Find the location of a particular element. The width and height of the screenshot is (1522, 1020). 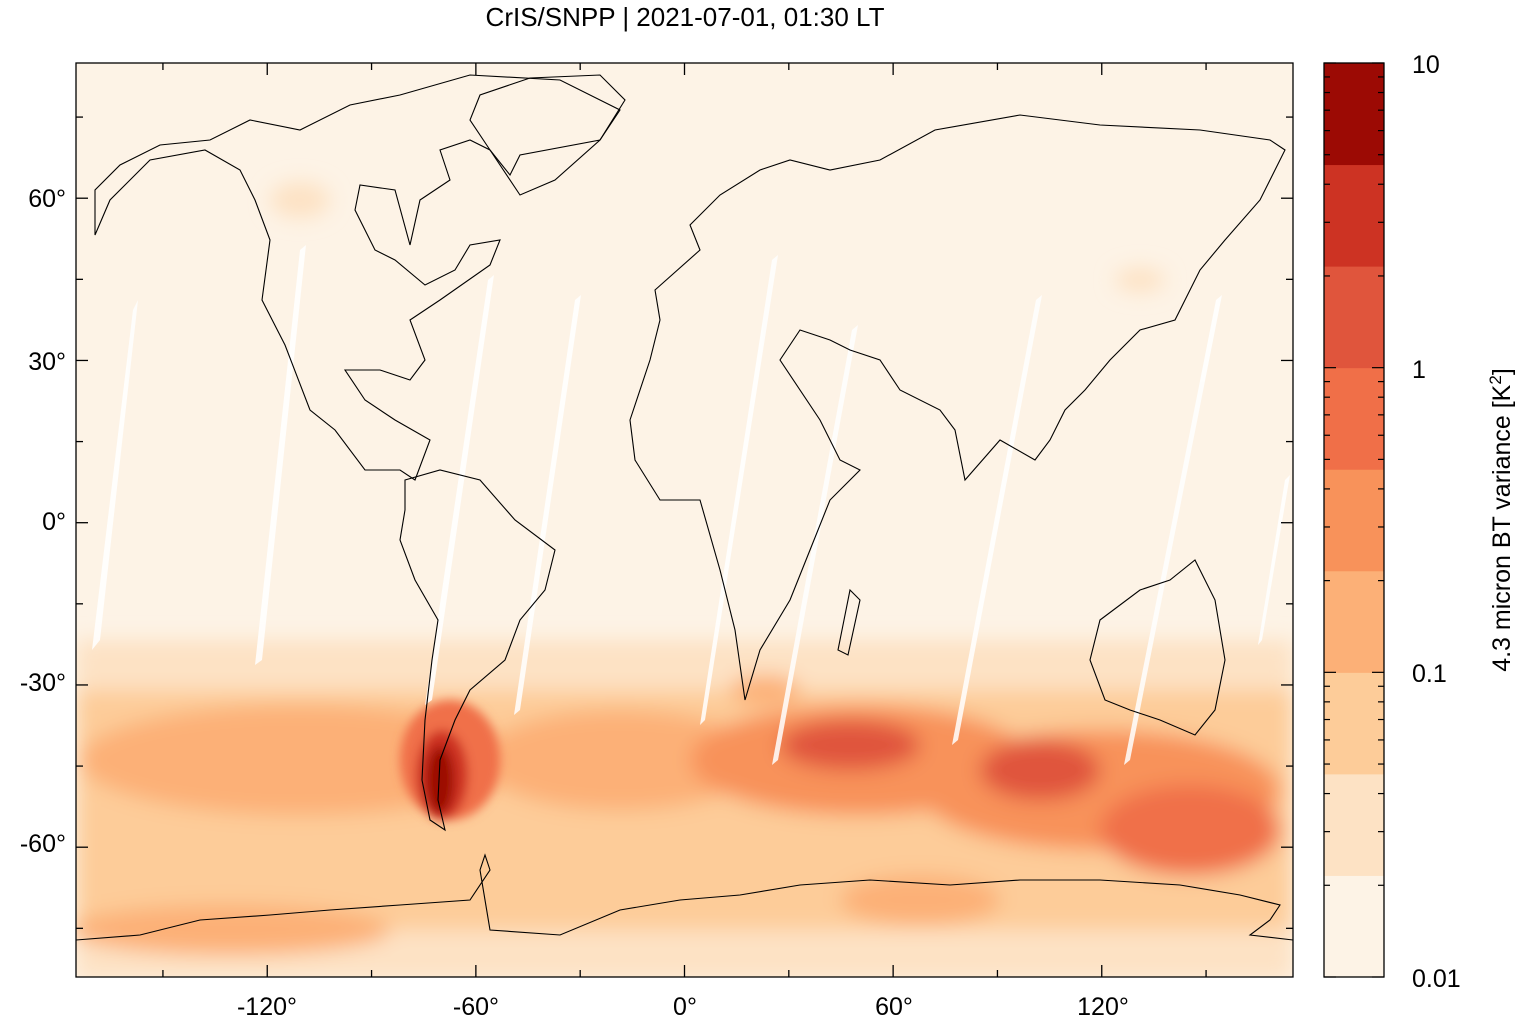

x-axis-labels: -120° -60° 0° 60° 120° is located at coordinates (683, 1006).